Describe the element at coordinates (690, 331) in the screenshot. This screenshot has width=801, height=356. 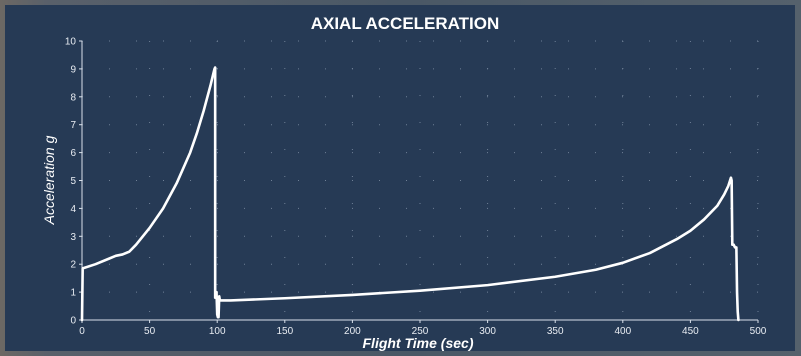
I see `x-tick-label: 450` at that location.